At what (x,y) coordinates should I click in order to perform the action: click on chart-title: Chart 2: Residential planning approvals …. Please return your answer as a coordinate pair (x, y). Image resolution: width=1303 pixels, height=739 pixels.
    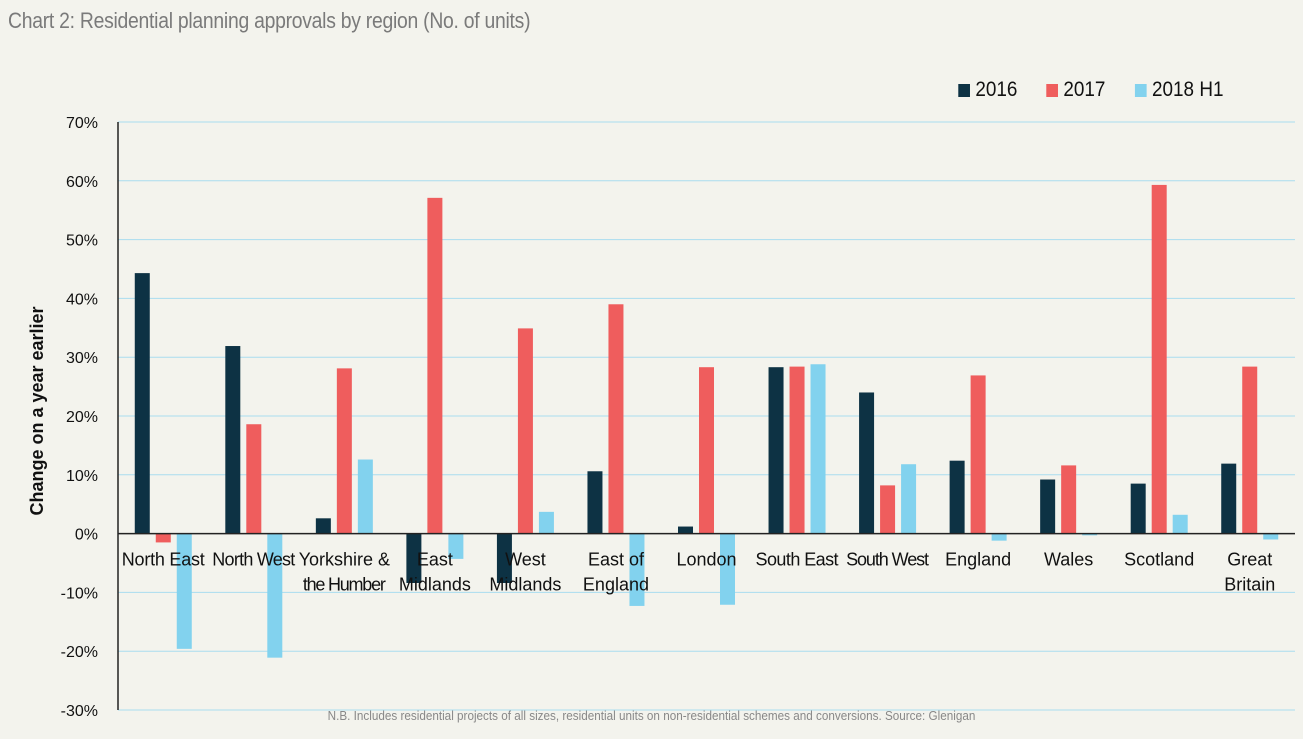
    Looking at the image, I should click on (269, 20).